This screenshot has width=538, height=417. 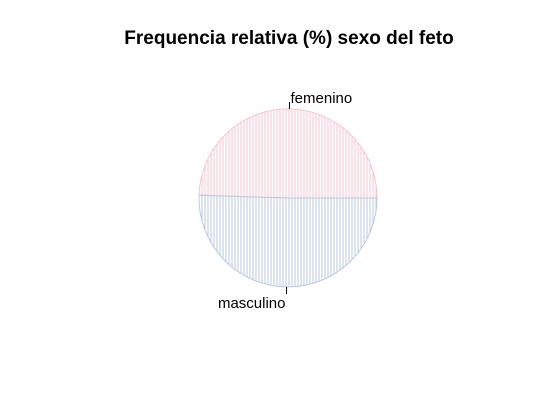 I want to click on pie-slice-femenino, so click(x=288, y=153).